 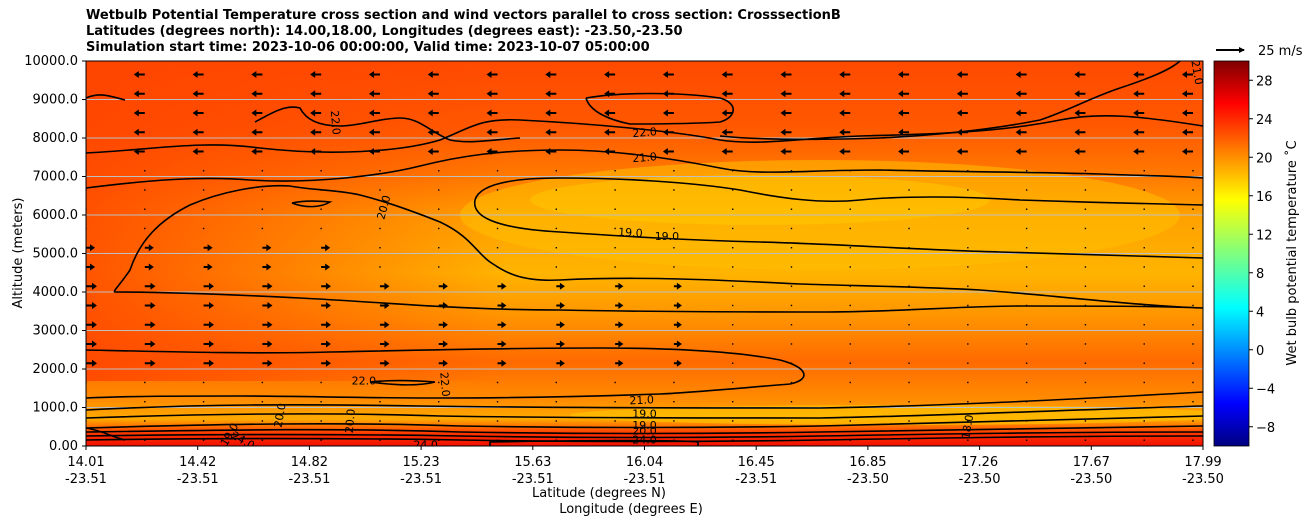 I want to click on contour-label: 24.0, so click(x=644, y=439).